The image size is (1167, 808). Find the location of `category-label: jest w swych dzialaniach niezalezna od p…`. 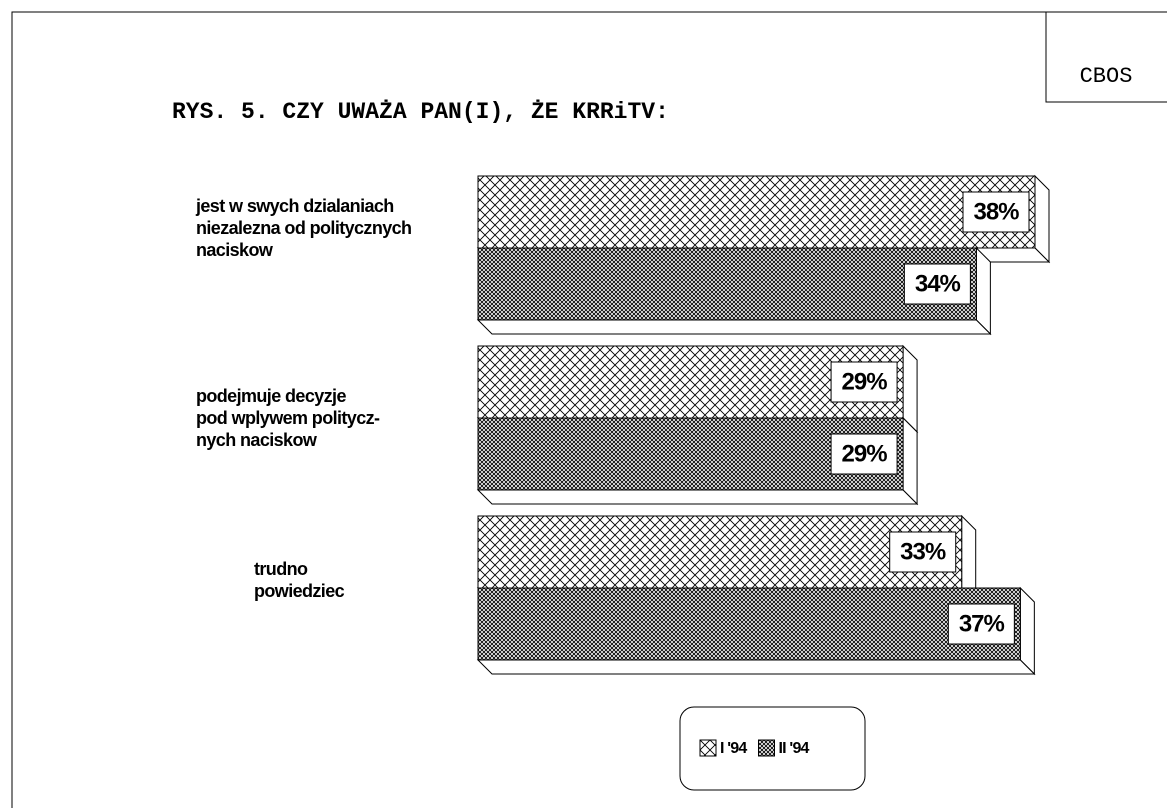

category-label: jest w swych dzialaniach niezalezna od p… is located at coordinates (304, 228).